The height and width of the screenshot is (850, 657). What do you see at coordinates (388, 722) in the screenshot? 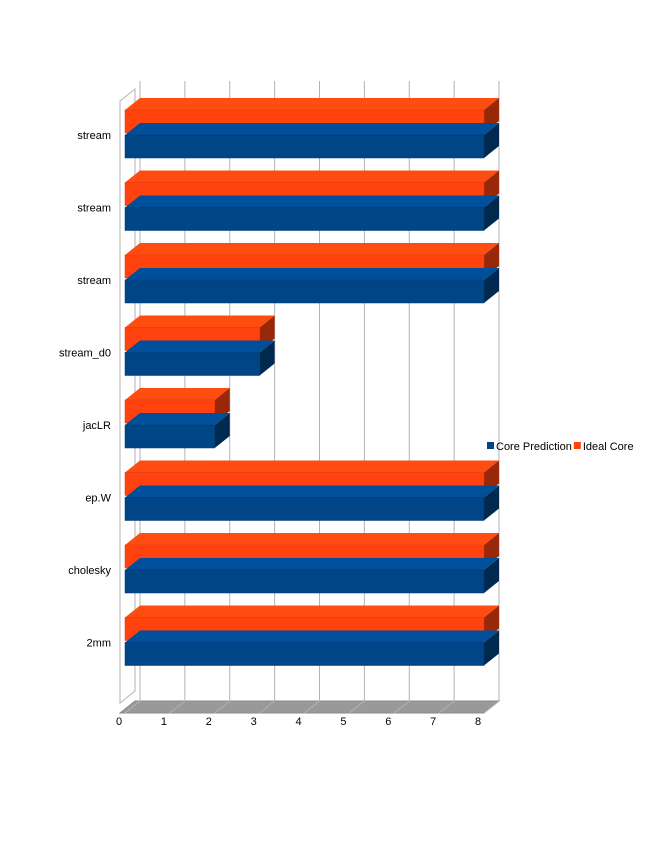
I see `x-tick-label: 6` at bounding box center [388, 722].